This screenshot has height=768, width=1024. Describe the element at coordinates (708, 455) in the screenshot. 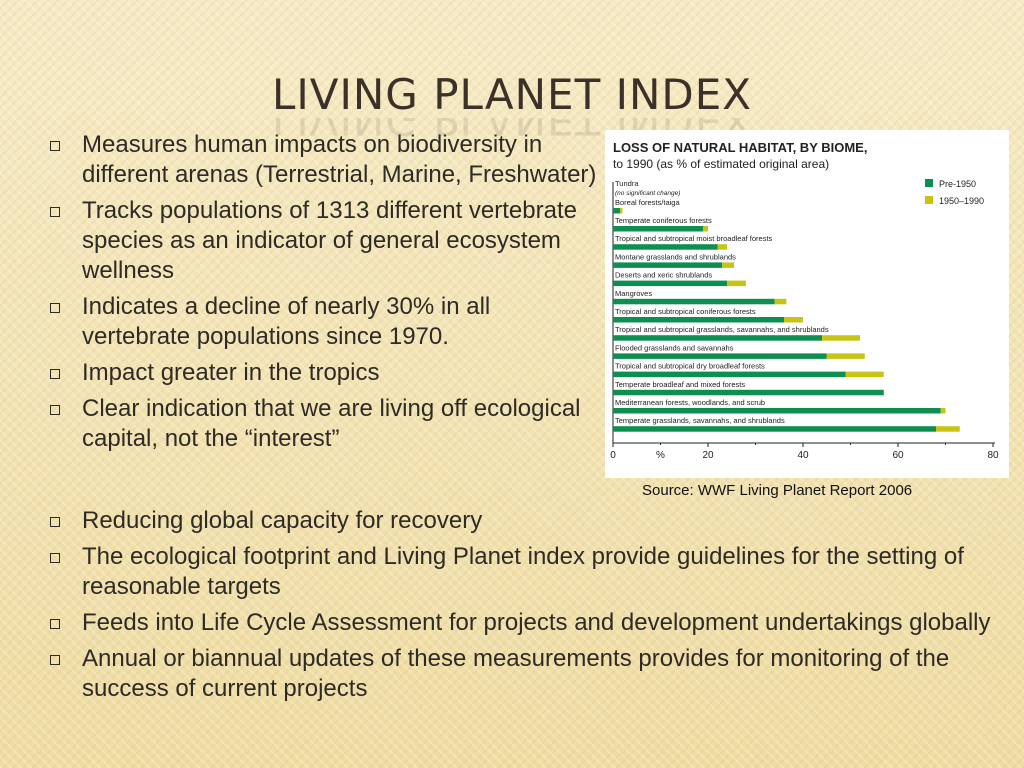

I see `x-tick-label: 20` at that location.